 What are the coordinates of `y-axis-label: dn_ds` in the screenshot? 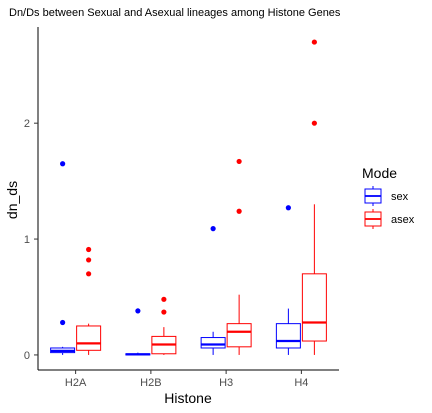 It's located at (12, 200).